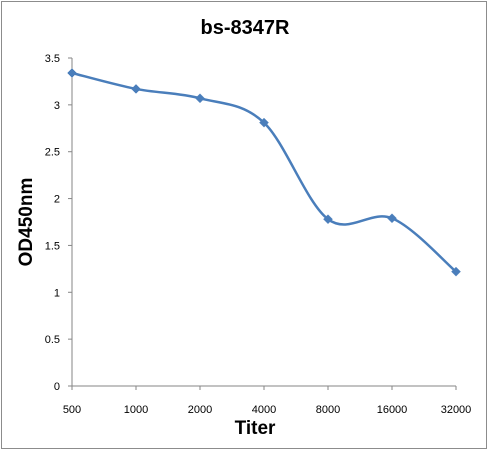  What do you see at coordinates (264, 410) in the screenshot?
I see `x-tick-label: 4000` at bounding box center [264, 410].